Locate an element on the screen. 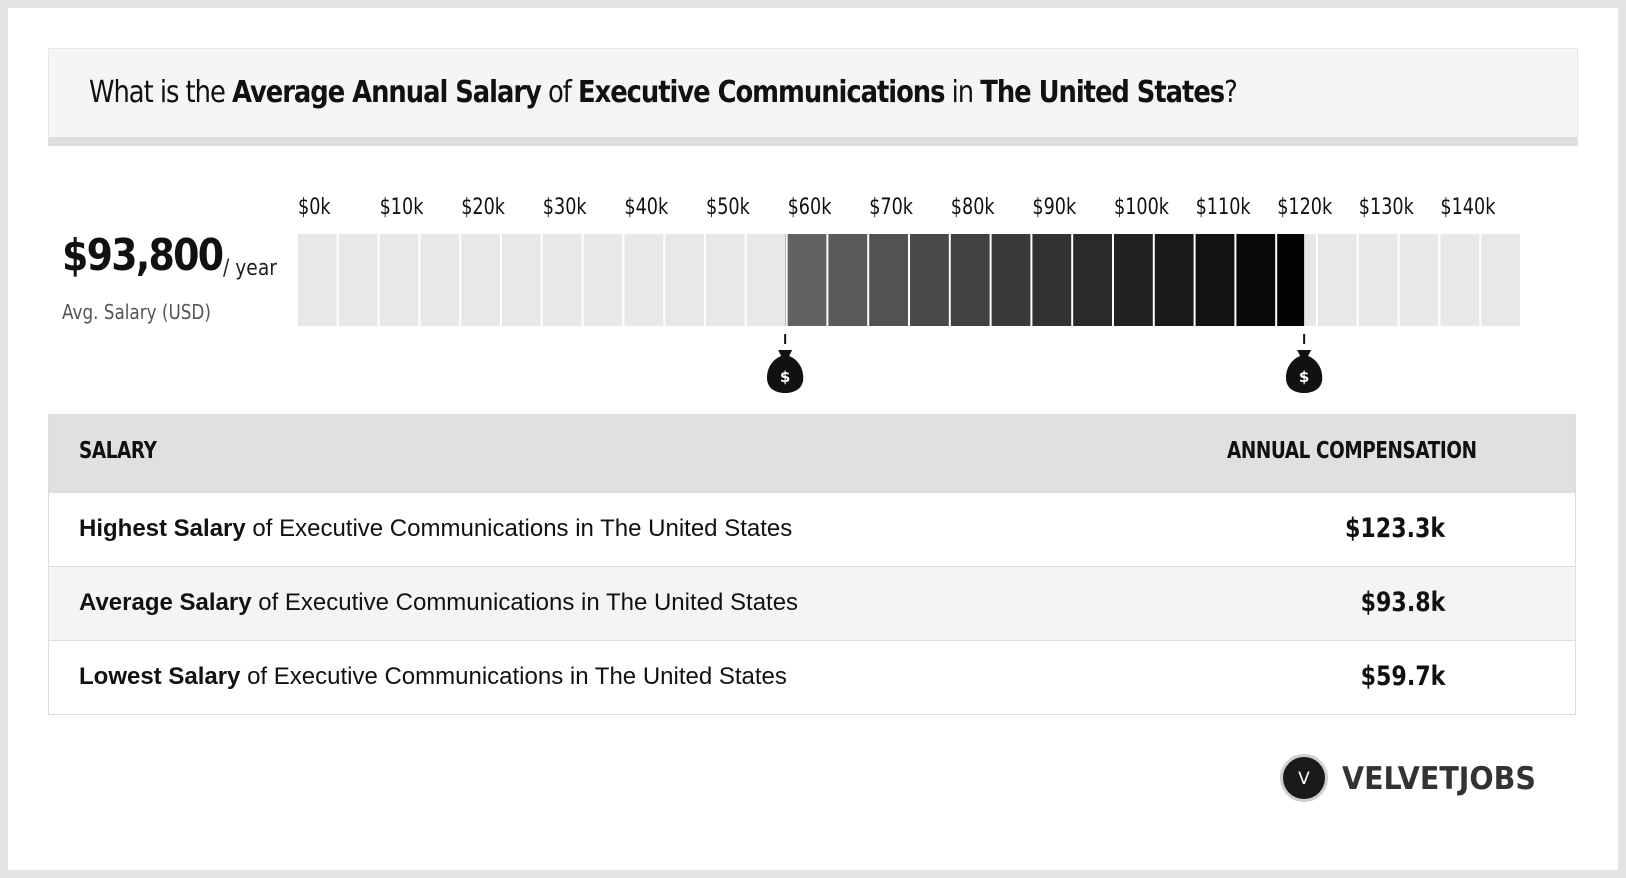 The image size is (1626, 878). tick-label: $100k is located at coordinates (1141, 207).